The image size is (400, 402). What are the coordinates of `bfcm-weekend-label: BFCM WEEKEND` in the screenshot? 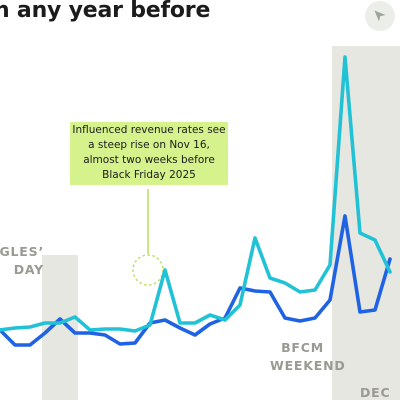 It's located at (308, 357).